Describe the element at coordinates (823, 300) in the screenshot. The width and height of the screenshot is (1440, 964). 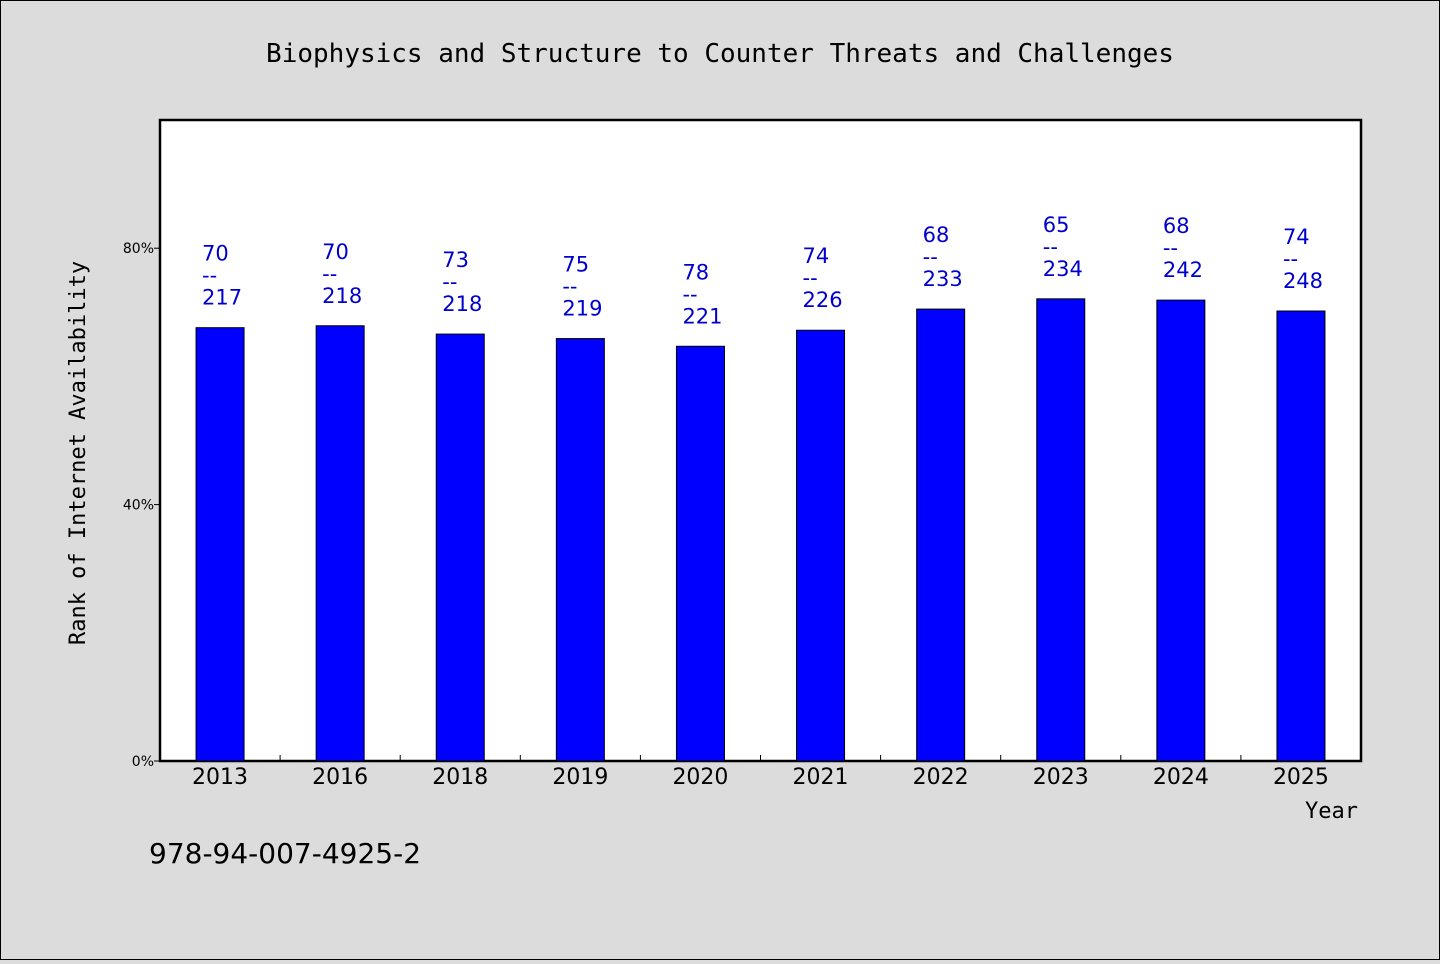
I see `data-label-bottom: 226` at that location.